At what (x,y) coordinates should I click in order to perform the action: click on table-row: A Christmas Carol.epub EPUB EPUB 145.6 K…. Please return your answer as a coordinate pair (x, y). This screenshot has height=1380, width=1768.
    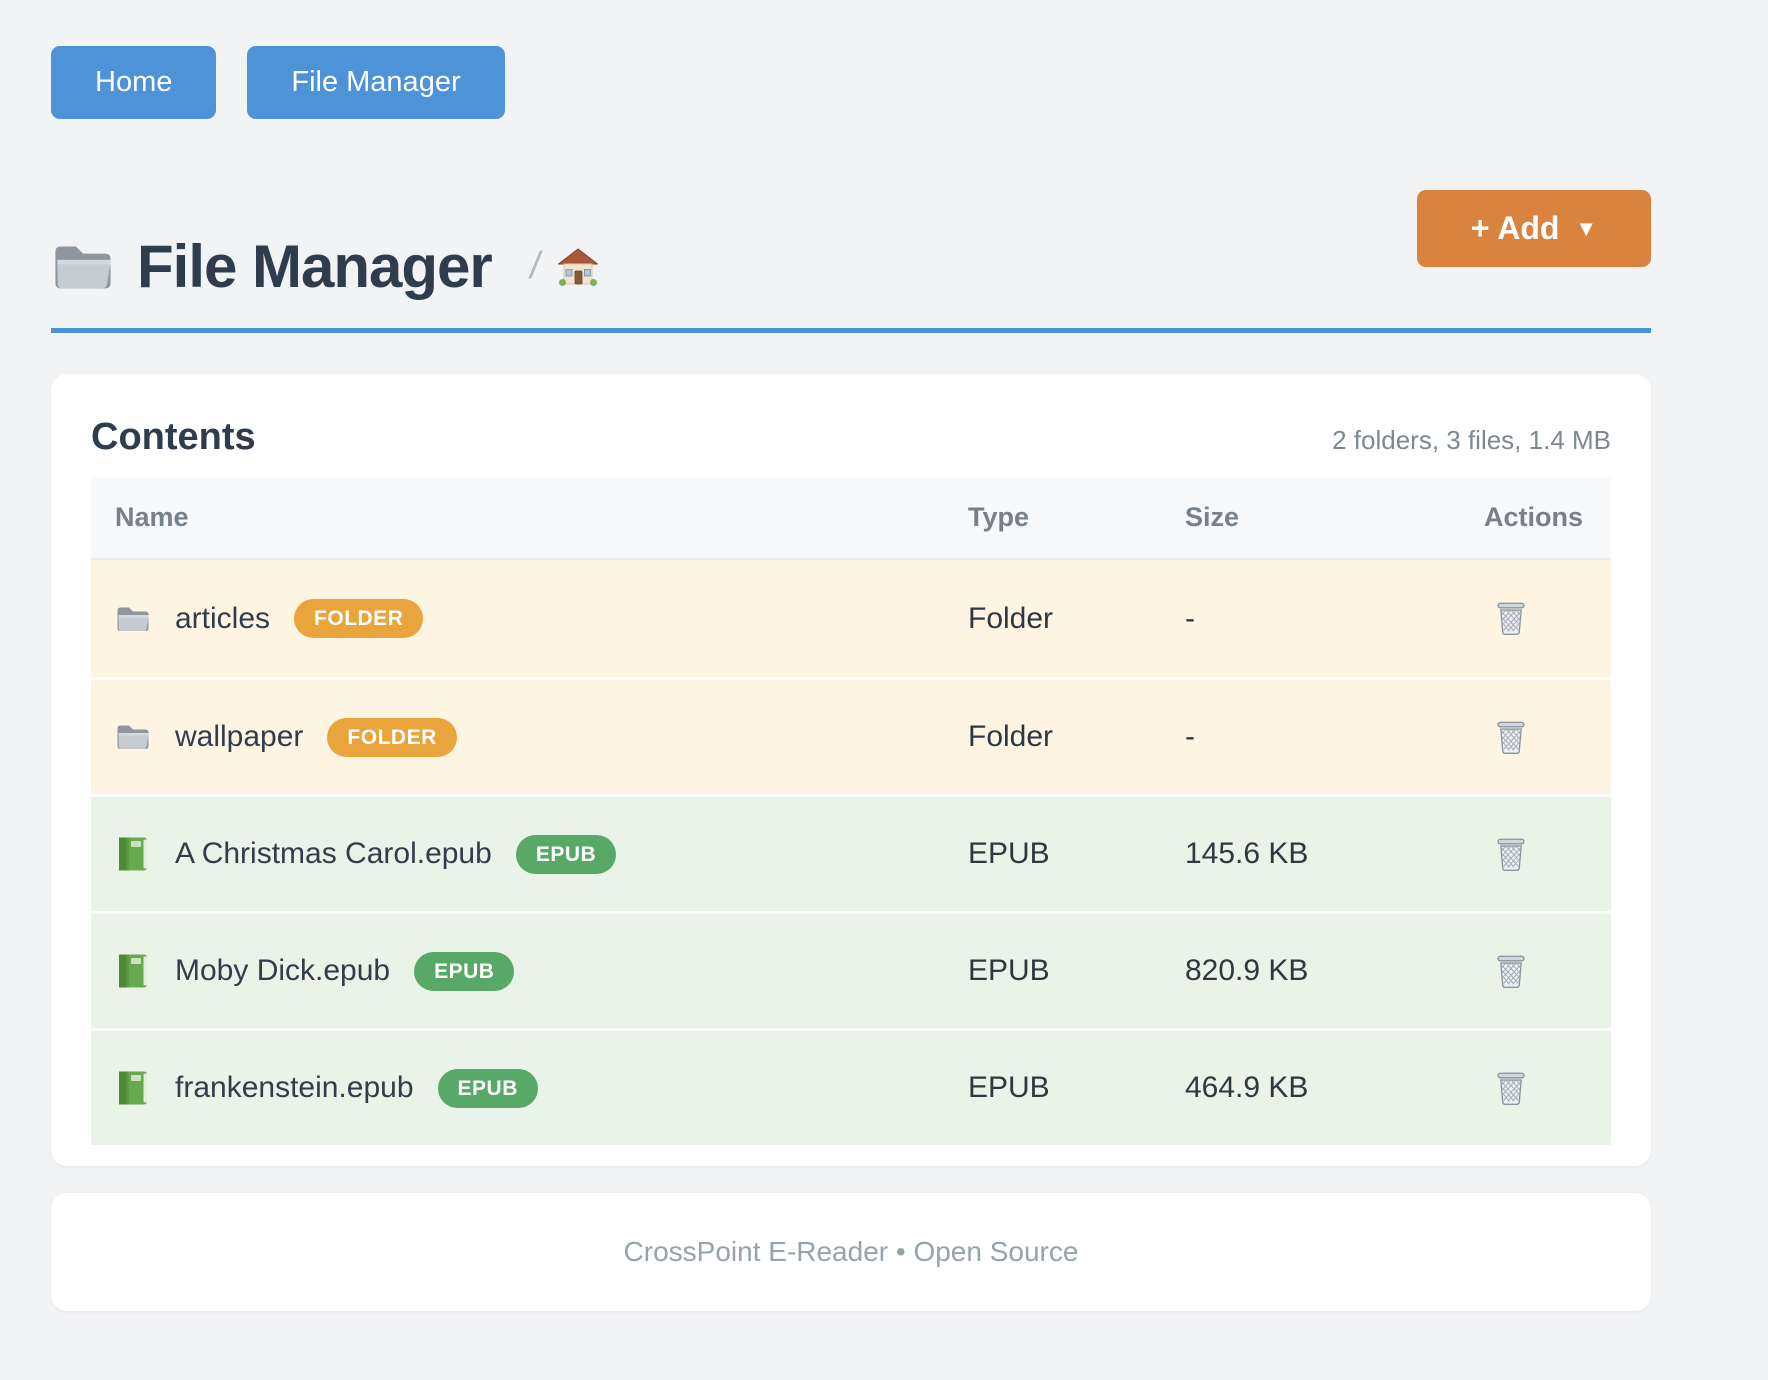
    Looking at the image, I should click on (851, 852).